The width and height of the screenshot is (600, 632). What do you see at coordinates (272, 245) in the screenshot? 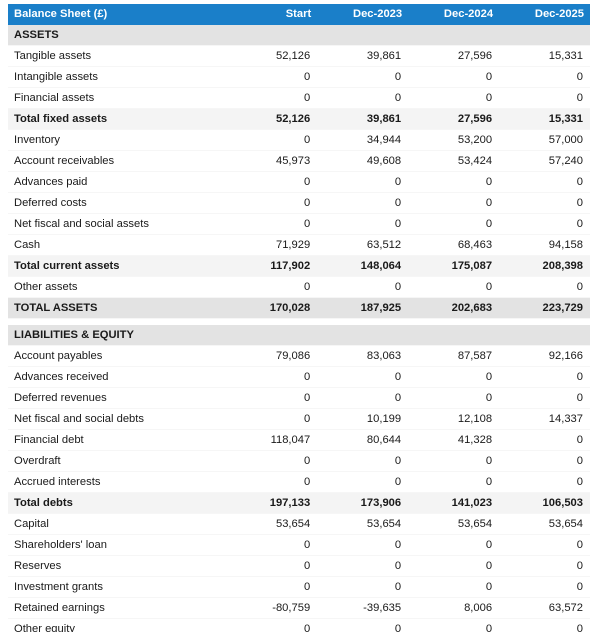
I see `row-value-start: 71,929` at bounding box center [272, 245].